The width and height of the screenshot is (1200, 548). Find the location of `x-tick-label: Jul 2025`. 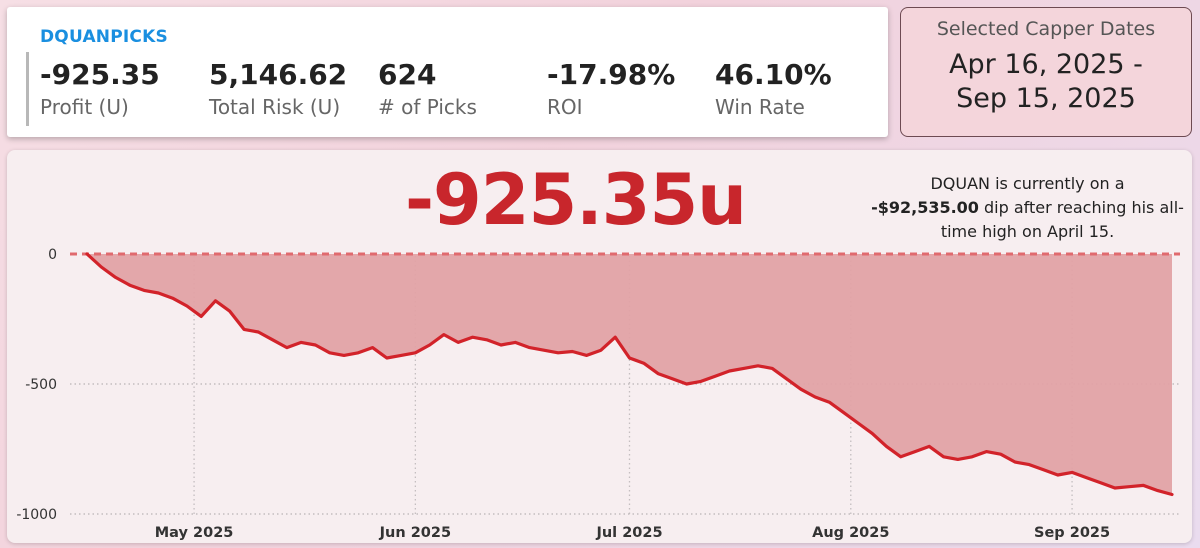

x-tick-label: Jul 2025 is located at coordinates (628, 533).